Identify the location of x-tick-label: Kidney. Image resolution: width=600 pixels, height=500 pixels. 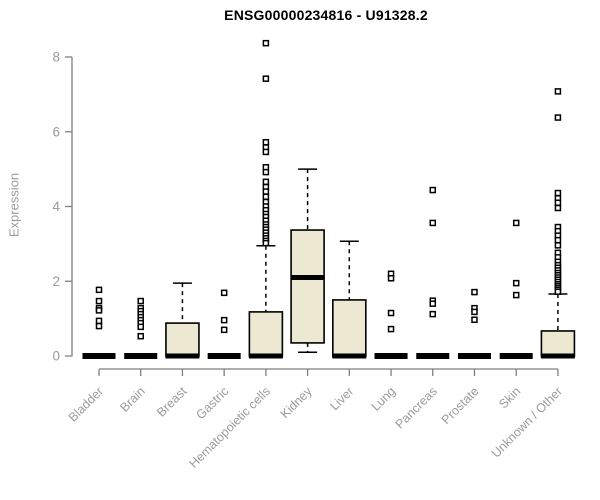
(296, 402).